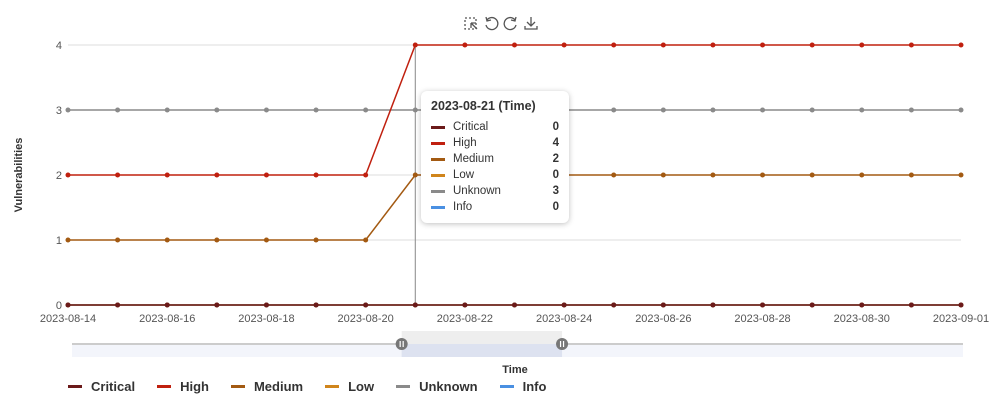 This screenshot has width=1000, height=406. Describe the element at coordinates (167, 319) in the screenshot. I see `x-tick-label: 2023-08-16` at that location.